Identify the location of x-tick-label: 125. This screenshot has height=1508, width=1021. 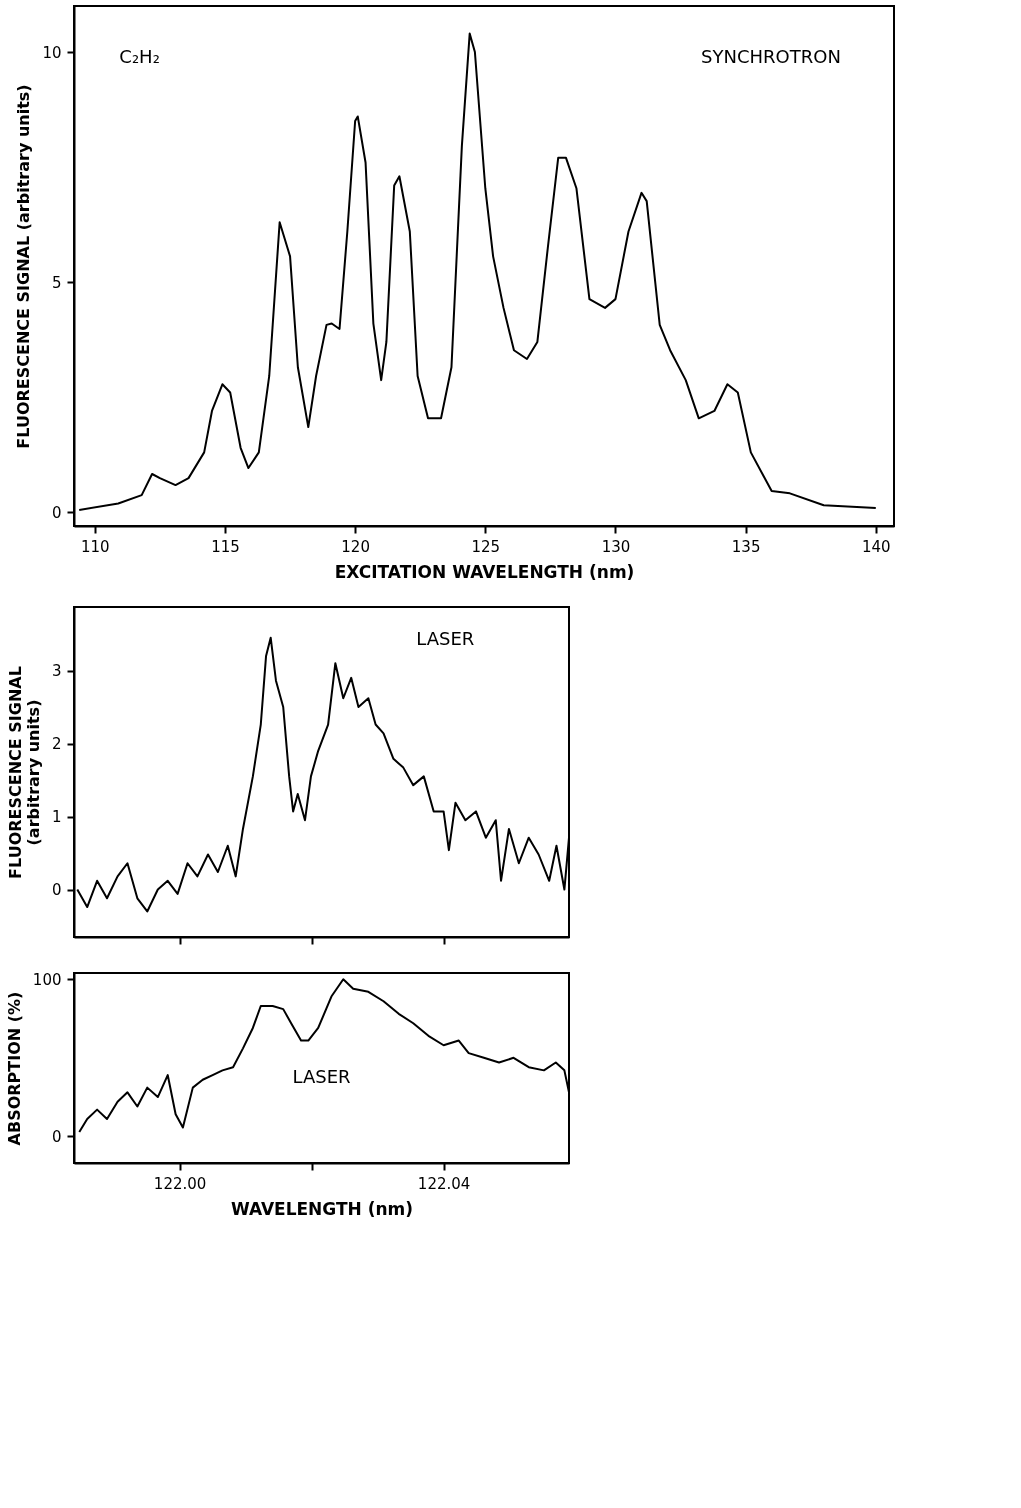
(486, 546).